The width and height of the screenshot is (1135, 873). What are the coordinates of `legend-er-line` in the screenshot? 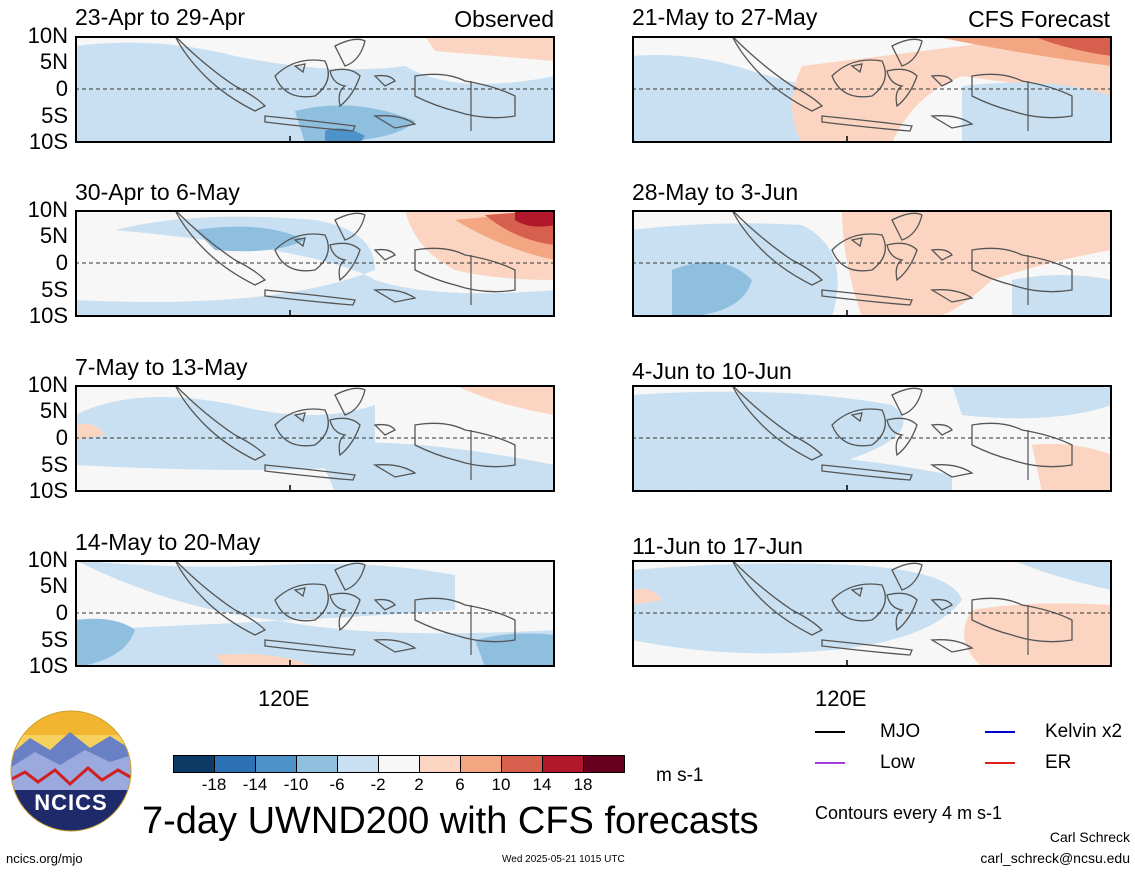 It's located at (1000, 763).